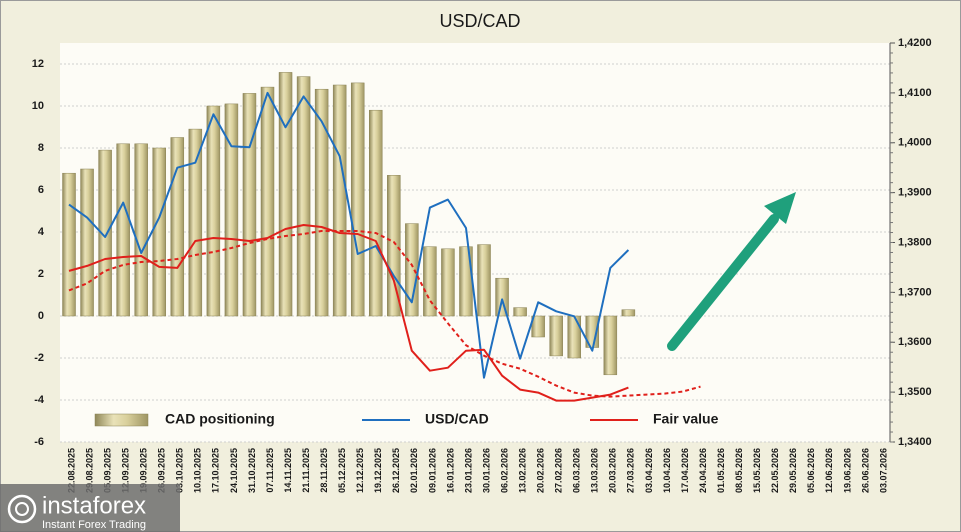 This screenshot has height=532, width=961. Describe the element at coordinates (667, 470) in the screenshot. I see `x-tick-label: 10.04.2026` at that location.